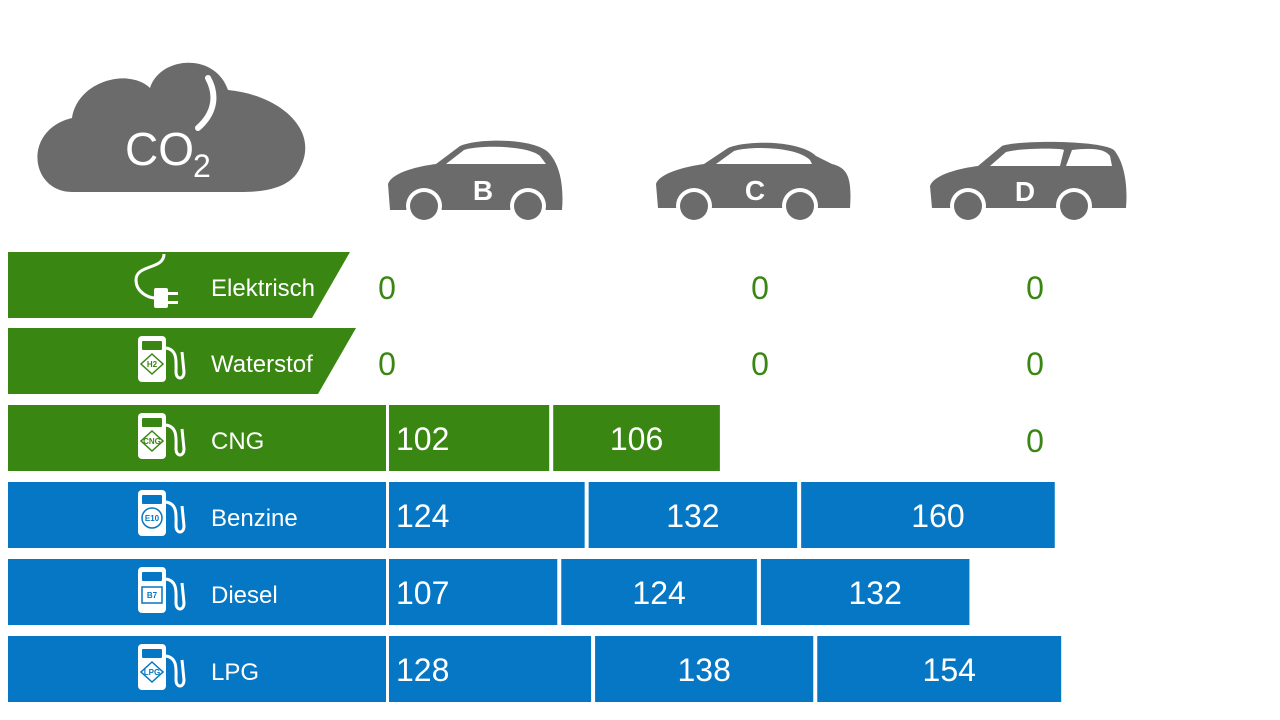 Image resolution: width=1280 pixels, height=720 pixels. Describe the element at coordinates (949, 670) in the screenshot. I see `data-label: 154` at that location.